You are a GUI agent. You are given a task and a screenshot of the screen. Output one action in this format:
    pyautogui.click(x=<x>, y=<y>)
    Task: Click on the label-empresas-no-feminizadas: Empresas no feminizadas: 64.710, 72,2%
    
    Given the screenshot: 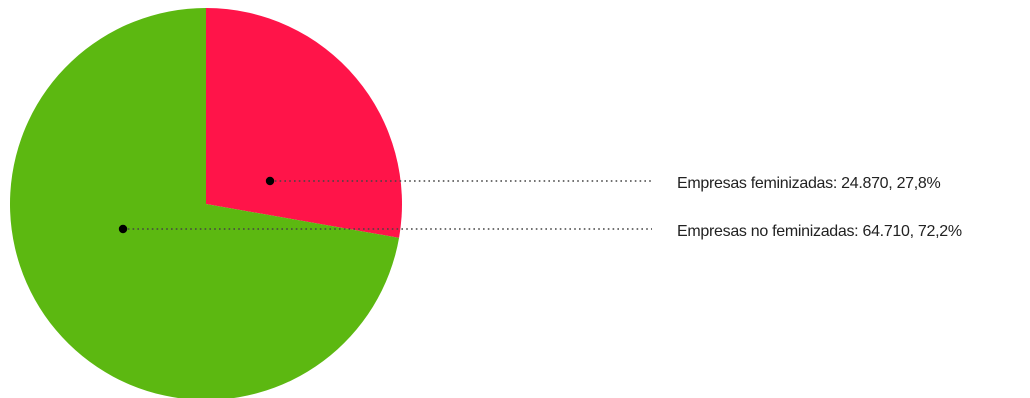 What is the action you would take?
    pyautogui.click(x=819, y=231)
    